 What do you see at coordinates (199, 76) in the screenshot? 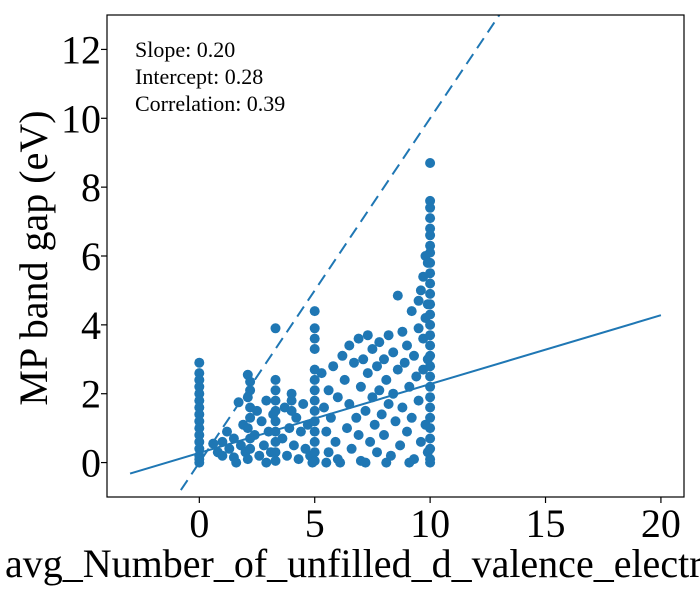
I see `annotation-intercept: Intercept: 0.28` at bounding box center [199, 76].